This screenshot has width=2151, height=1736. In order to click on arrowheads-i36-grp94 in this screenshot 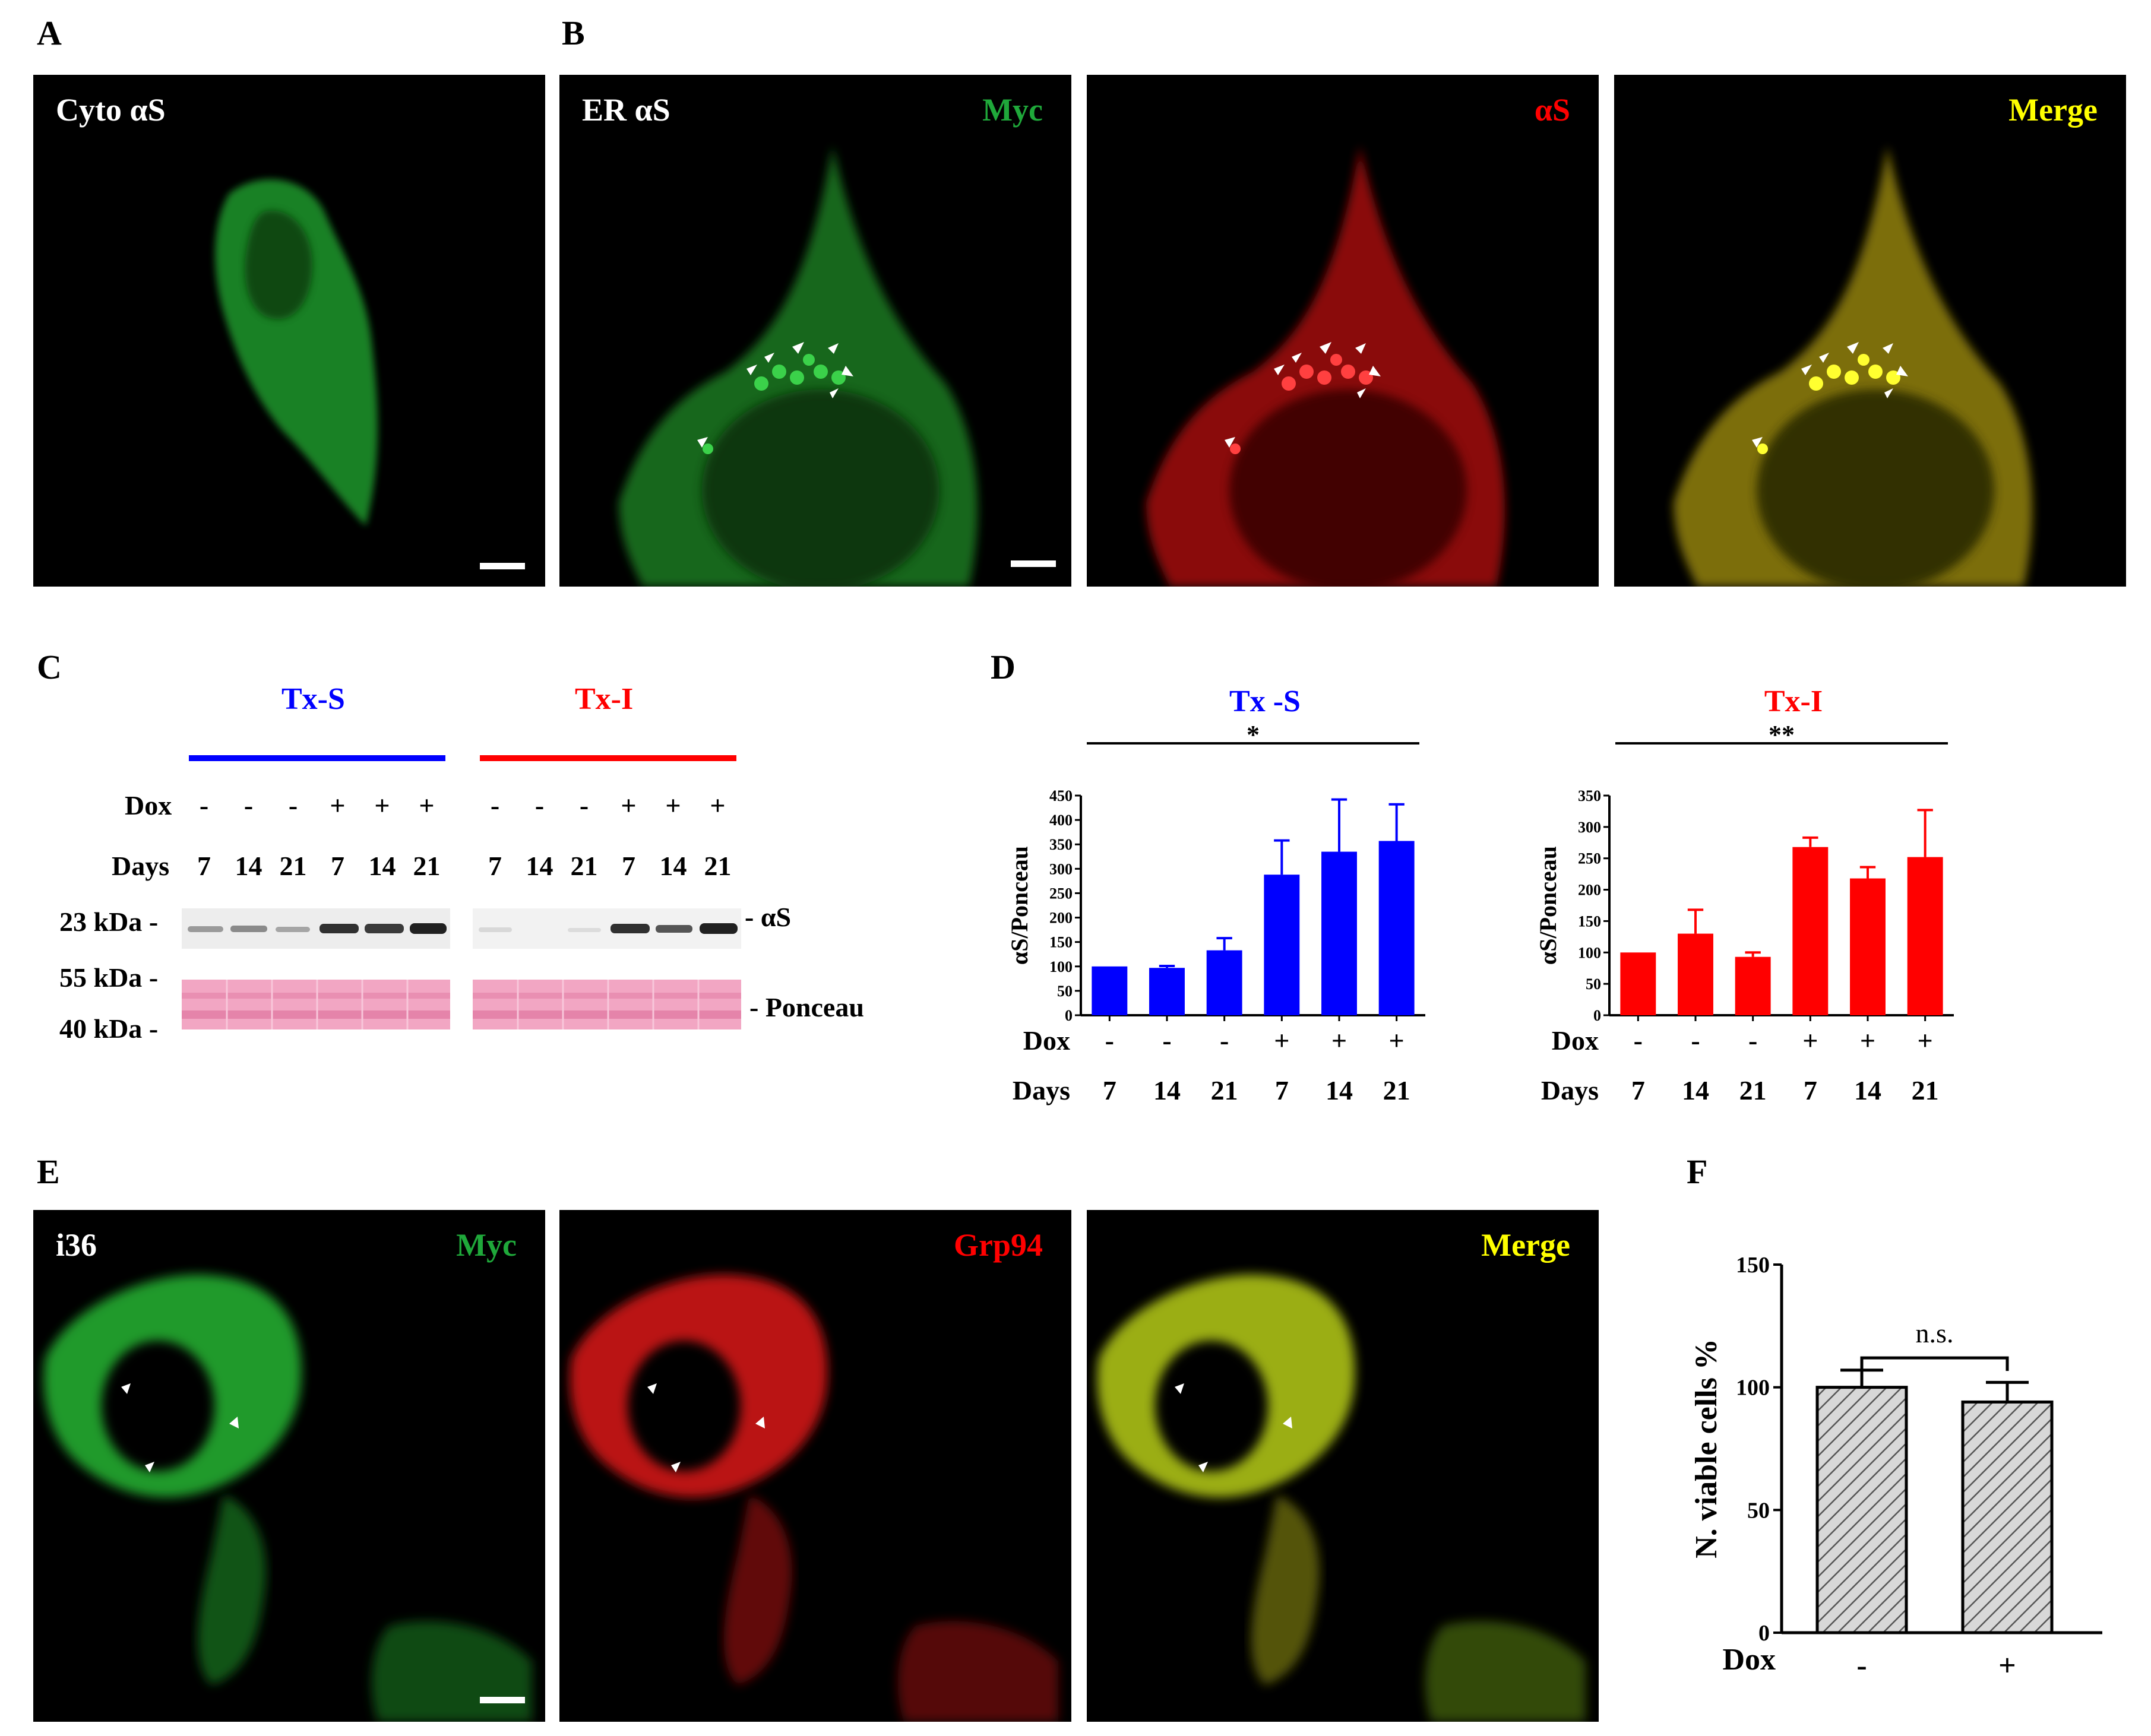, I will do `click(706, 1427)`.